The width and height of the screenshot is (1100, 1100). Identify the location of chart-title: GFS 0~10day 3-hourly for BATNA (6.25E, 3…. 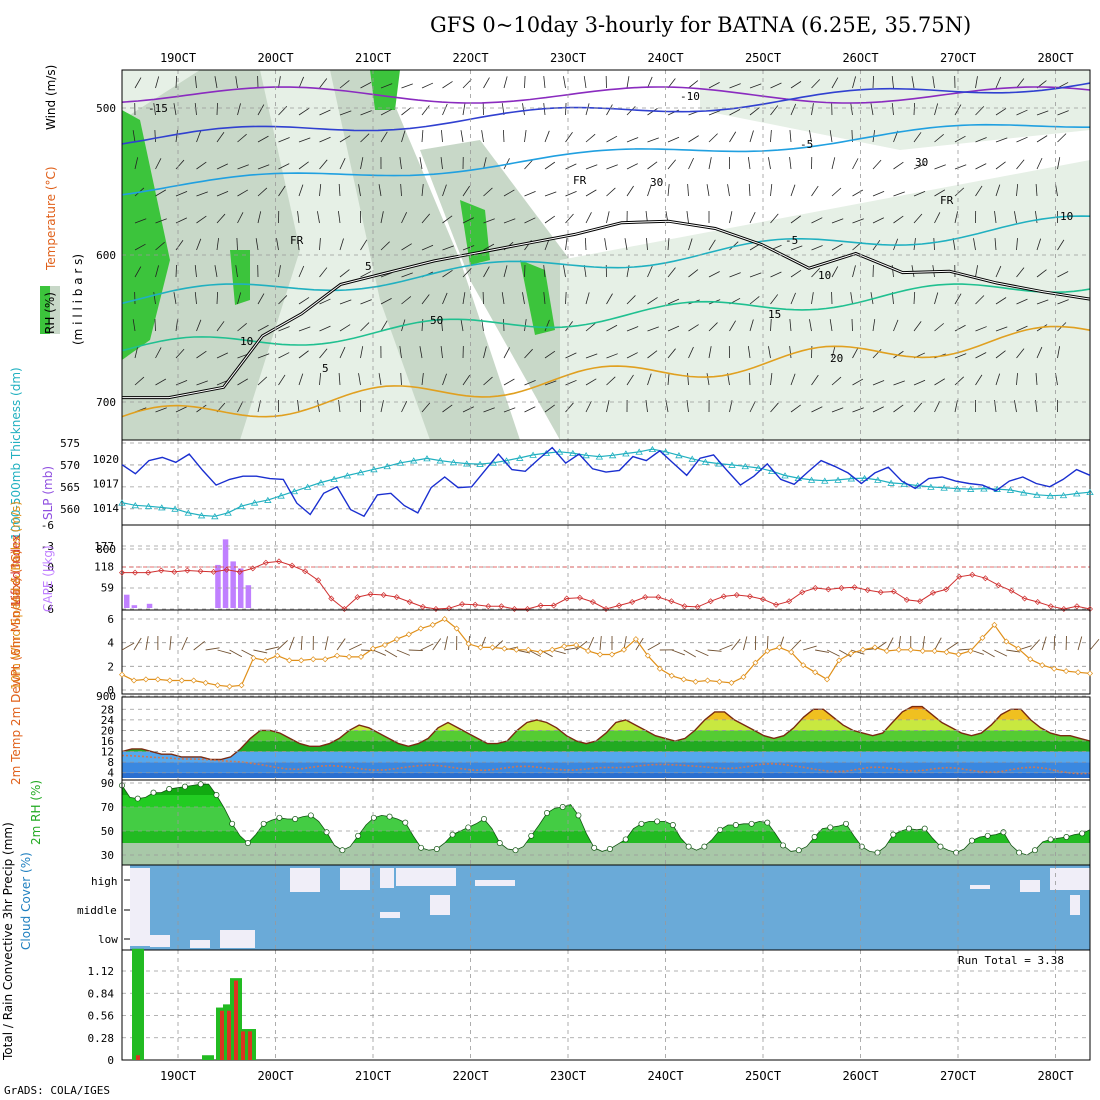
(700, 25).